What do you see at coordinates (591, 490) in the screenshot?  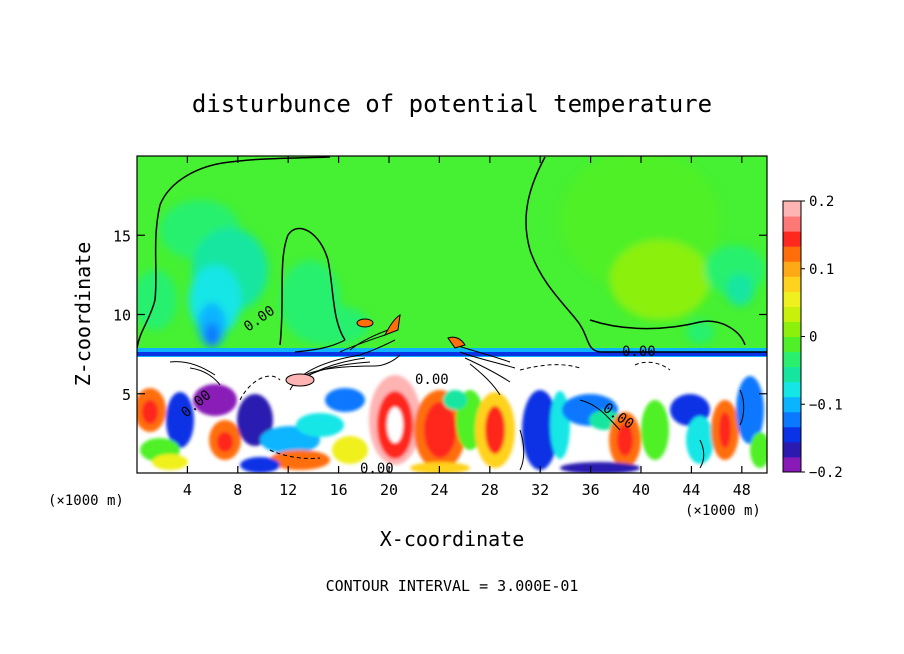 I see `x-tick-label: 36` at bounding box center [591, 490].